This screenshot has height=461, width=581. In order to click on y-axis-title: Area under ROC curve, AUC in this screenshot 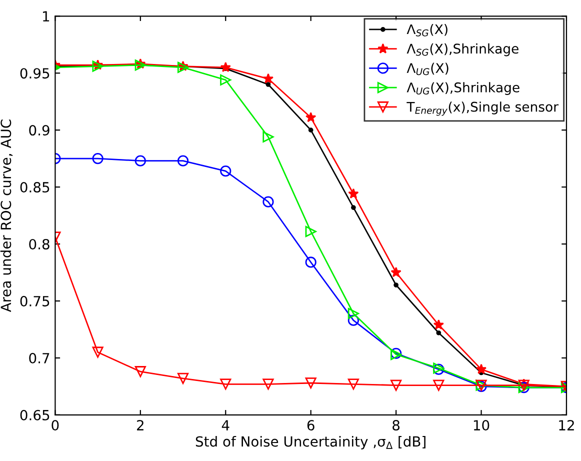, I will do `click(6, 216)`.